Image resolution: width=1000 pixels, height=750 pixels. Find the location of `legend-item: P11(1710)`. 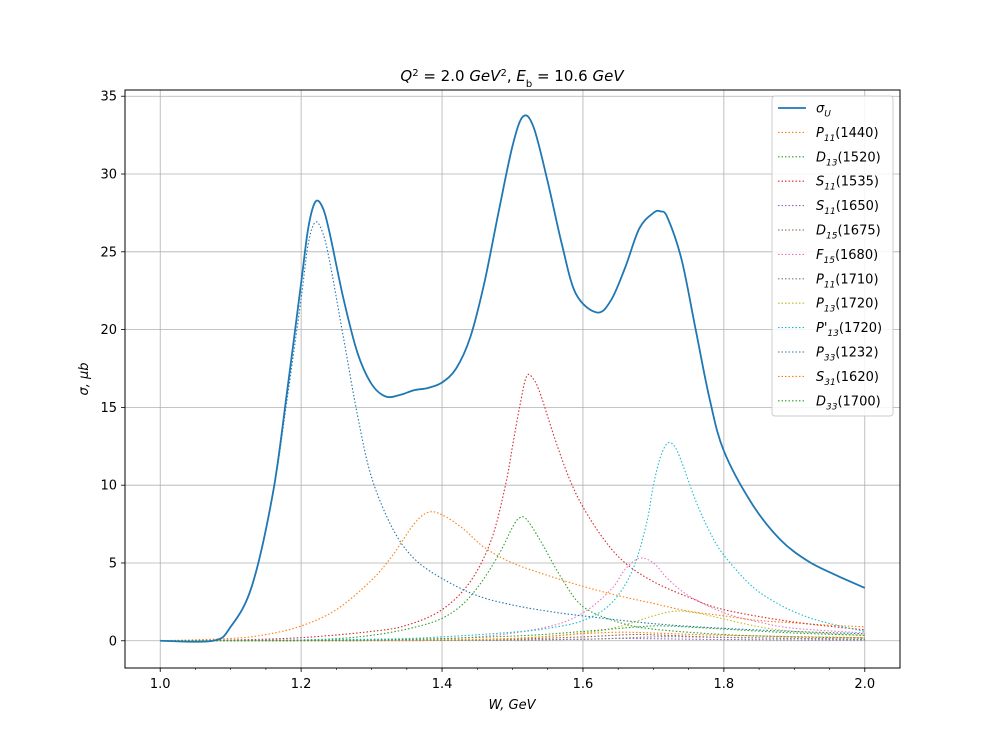

legend-item: P11(1710) is located at coordinates (828, 281).